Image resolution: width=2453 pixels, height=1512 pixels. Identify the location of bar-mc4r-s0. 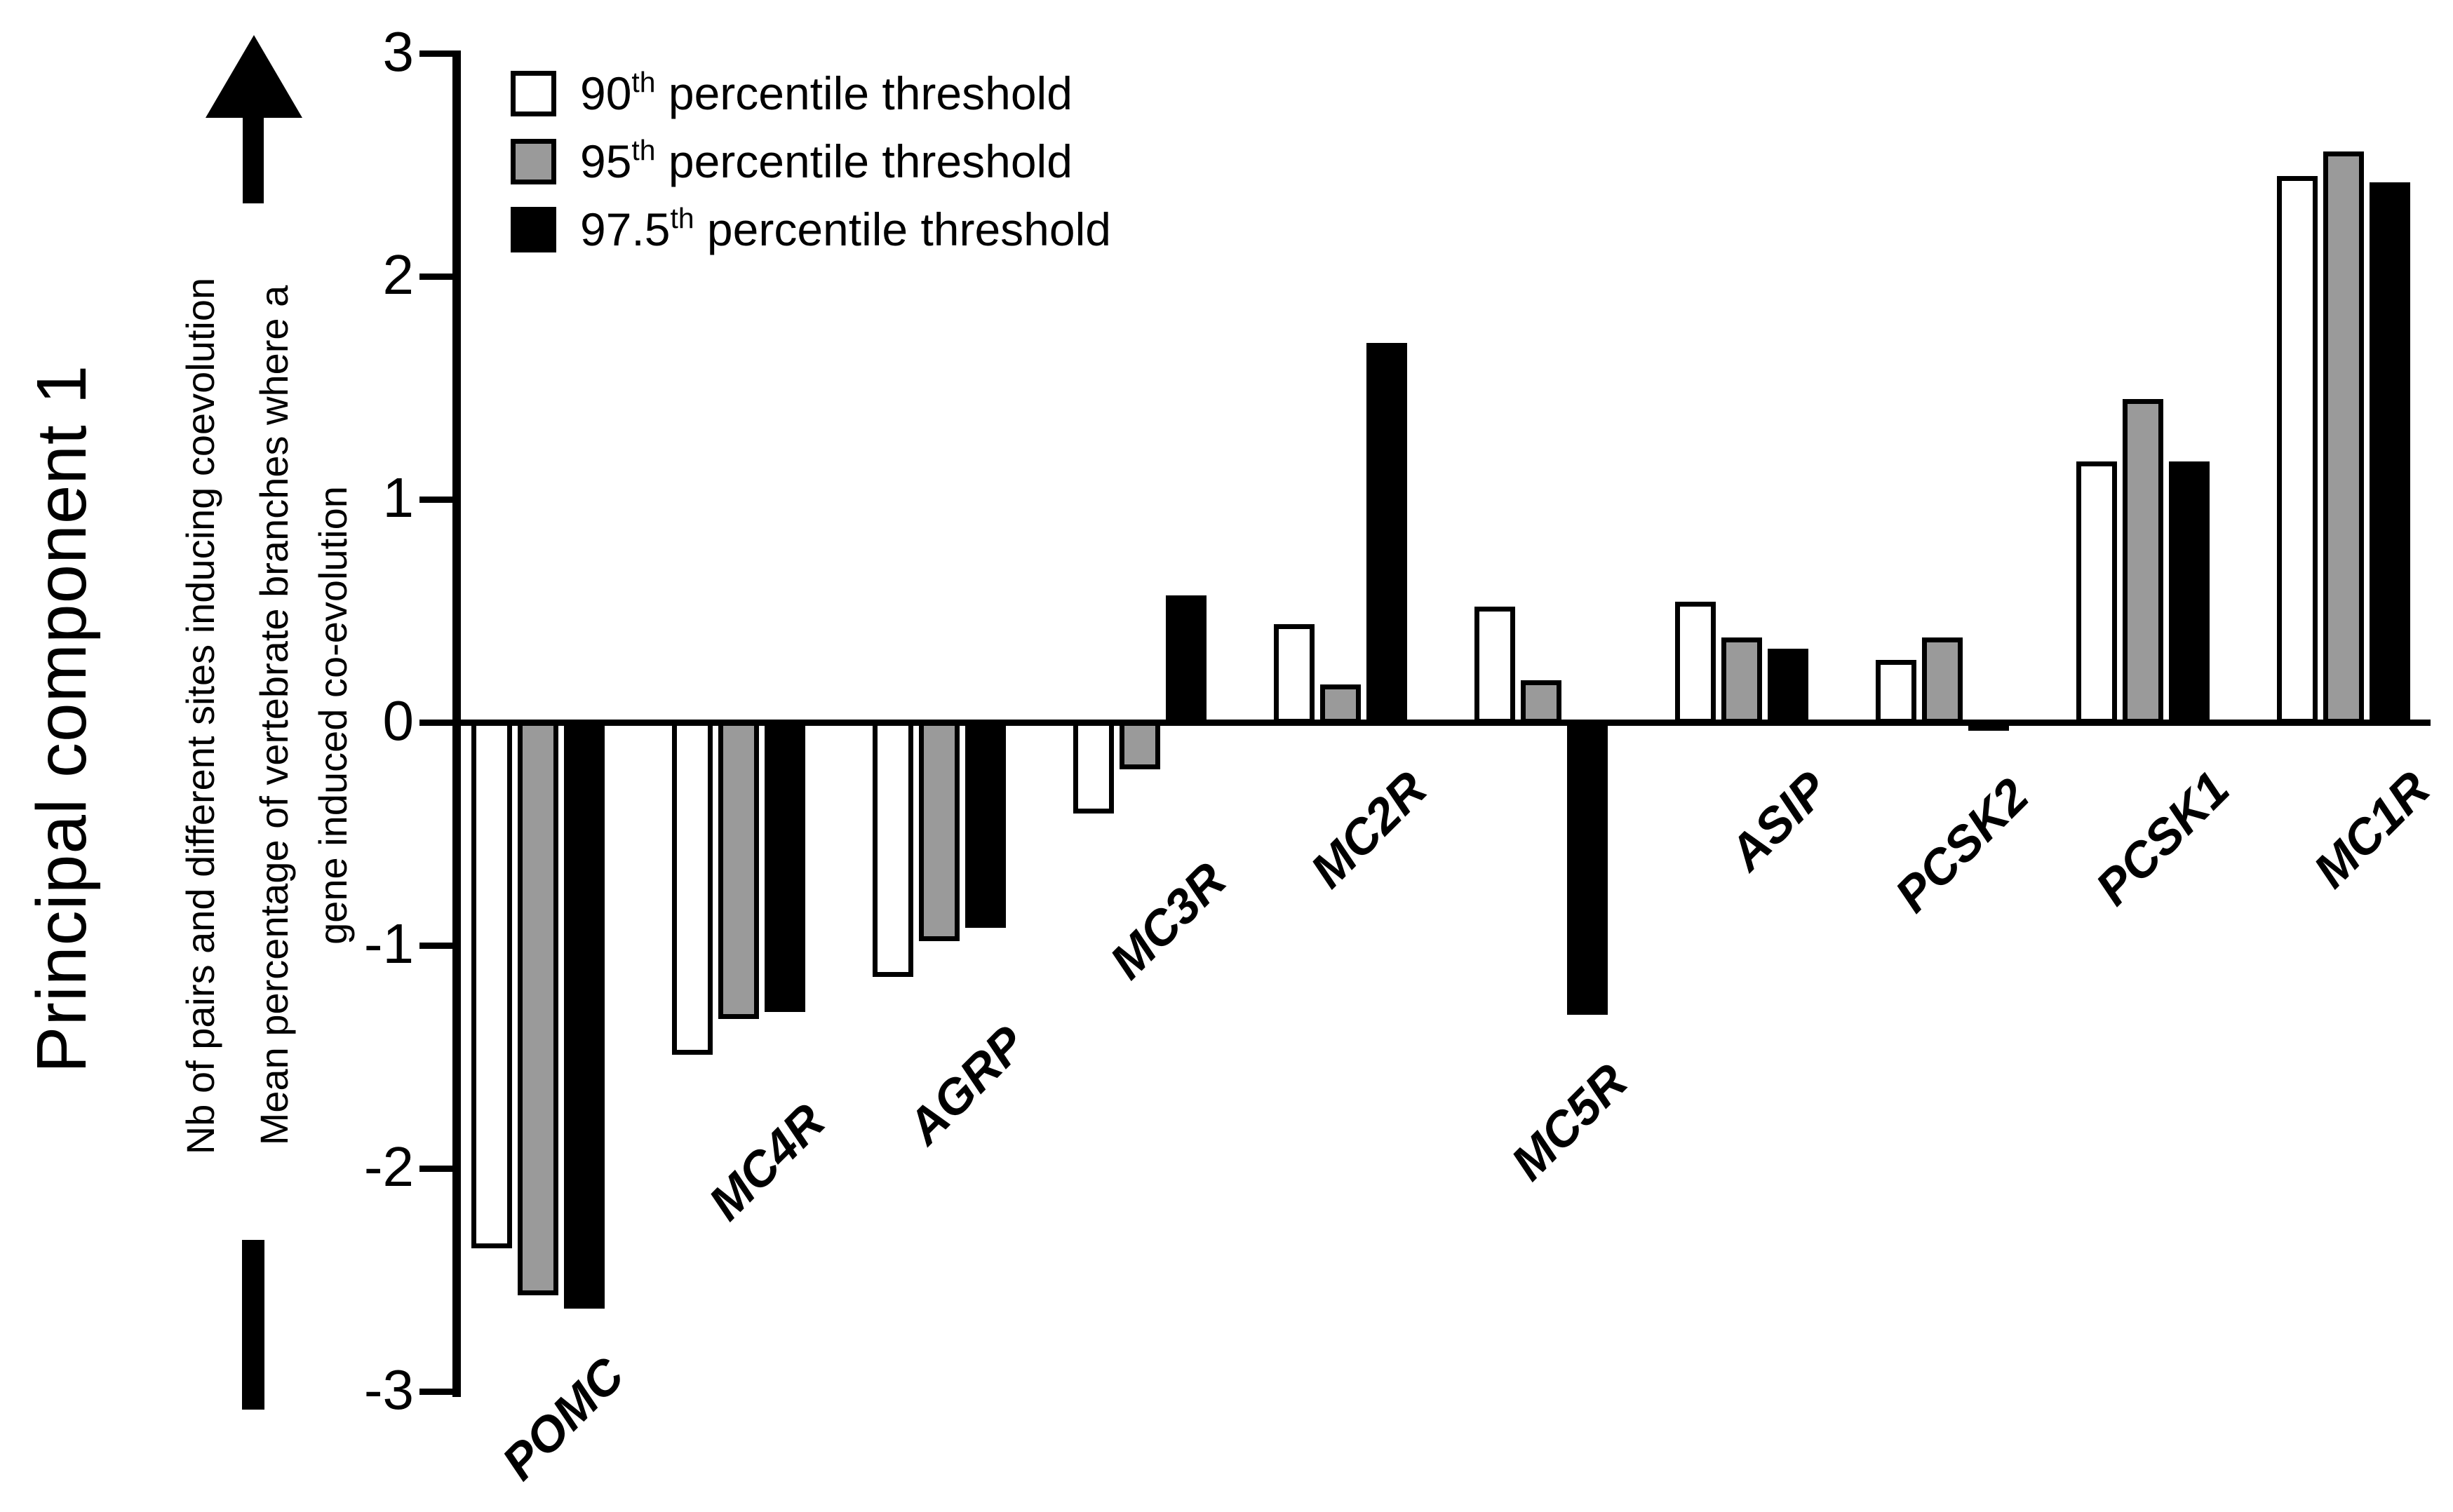
(692, 888).